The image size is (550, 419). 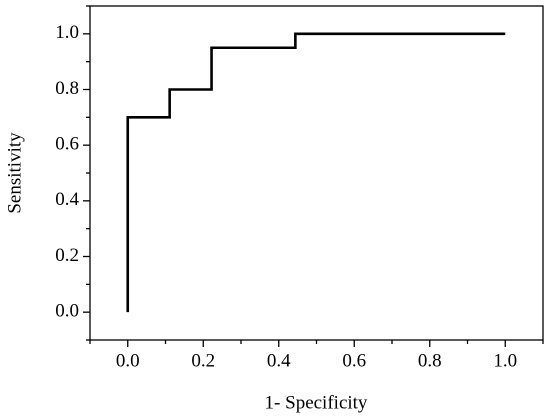 What do you see at coordinates (354, 360) in the screenshot?
I see `x-tick-label: 0.6` at bounding box center [354, 360].